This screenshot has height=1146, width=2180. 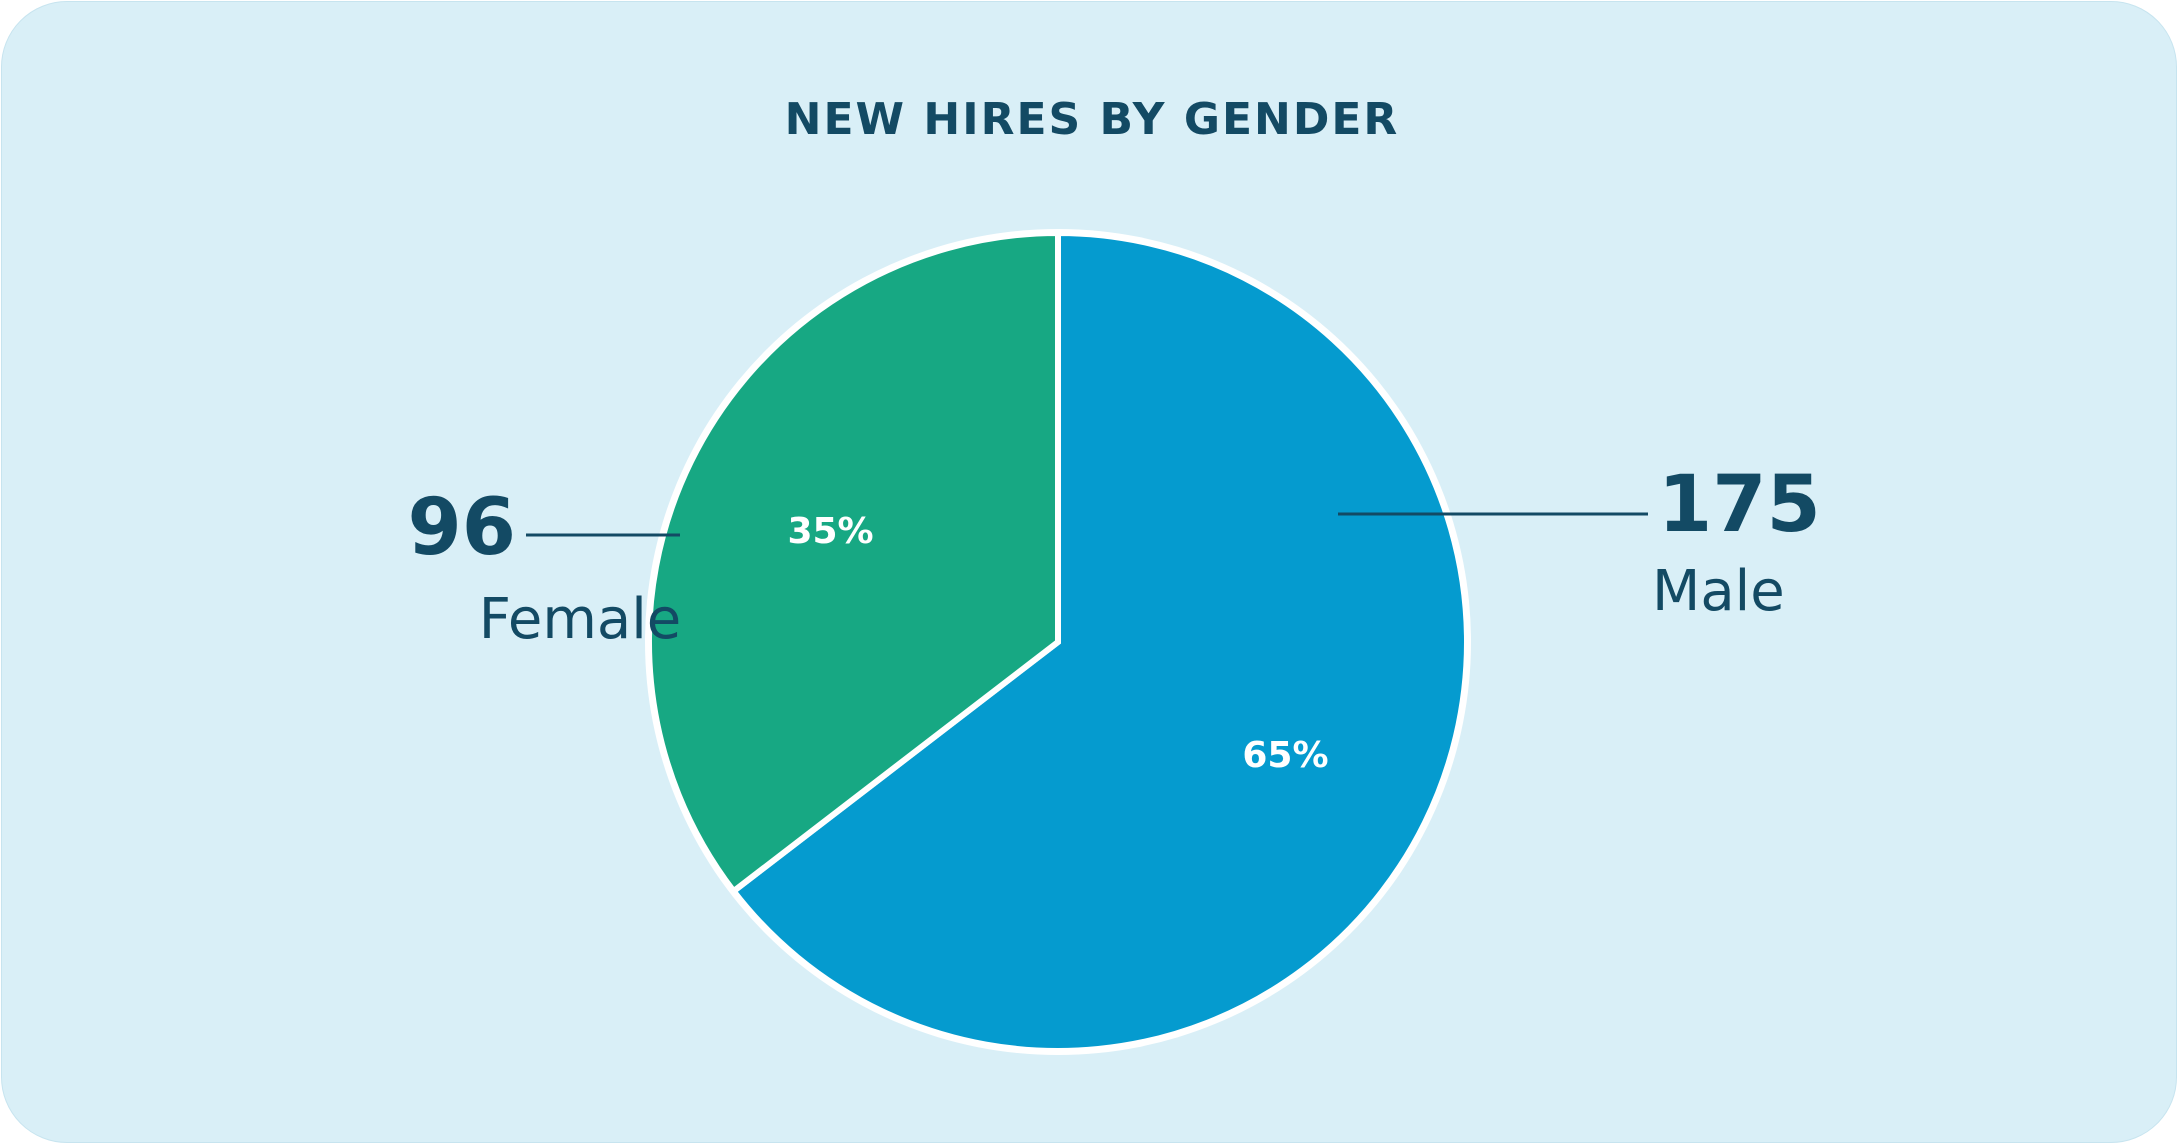 What do you see at coordinates (1092, 119) in the screenshot?
I see `chart-title: NEW HIRES BY GENDER` at bounding box center [1092, 119].